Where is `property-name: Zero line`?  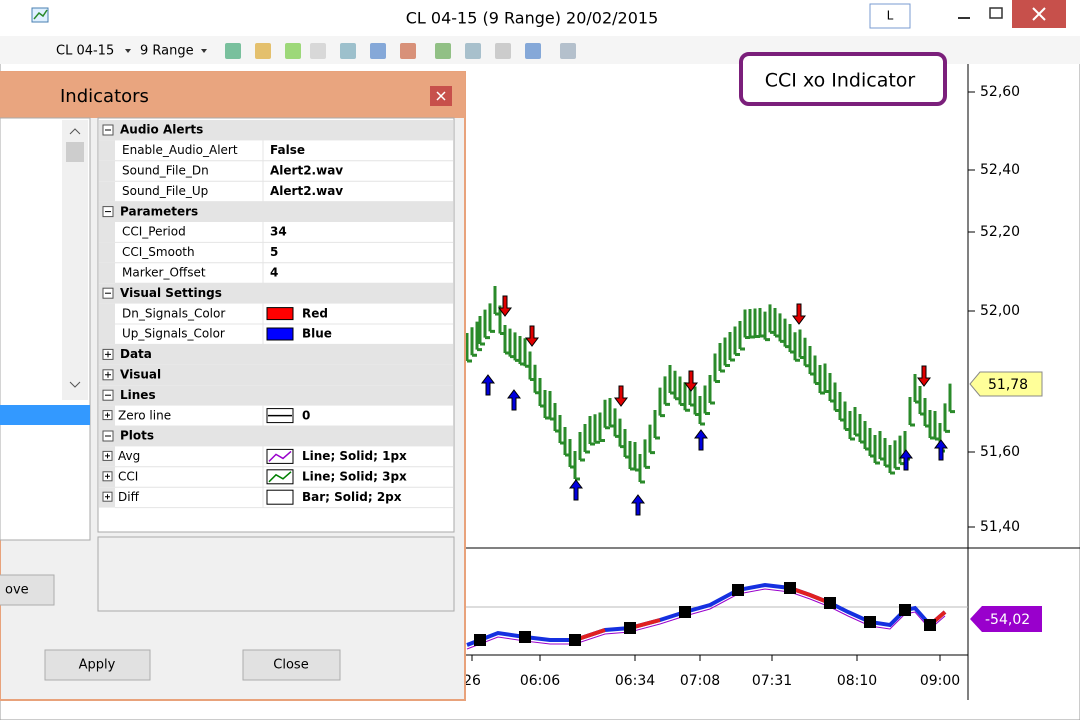 property-name: Zero line is located at coordinates (144, 415).